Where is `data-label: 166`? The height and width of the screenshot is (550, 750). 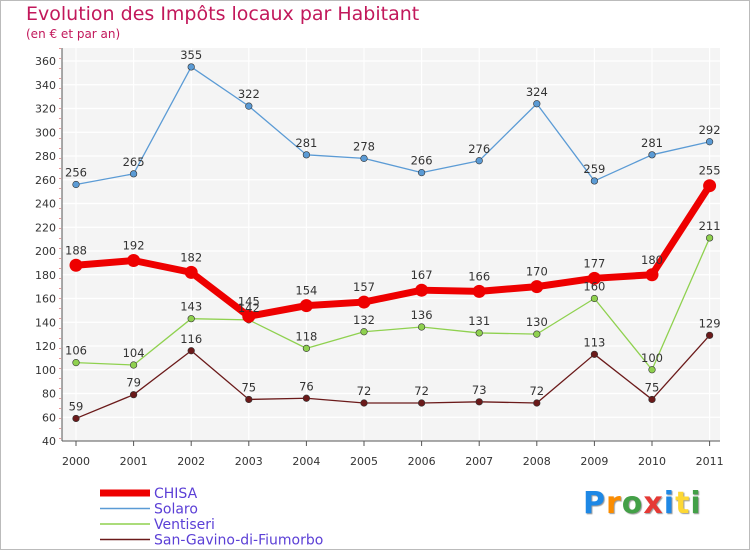 data-label: 166 is located at coordinates (479, 276).